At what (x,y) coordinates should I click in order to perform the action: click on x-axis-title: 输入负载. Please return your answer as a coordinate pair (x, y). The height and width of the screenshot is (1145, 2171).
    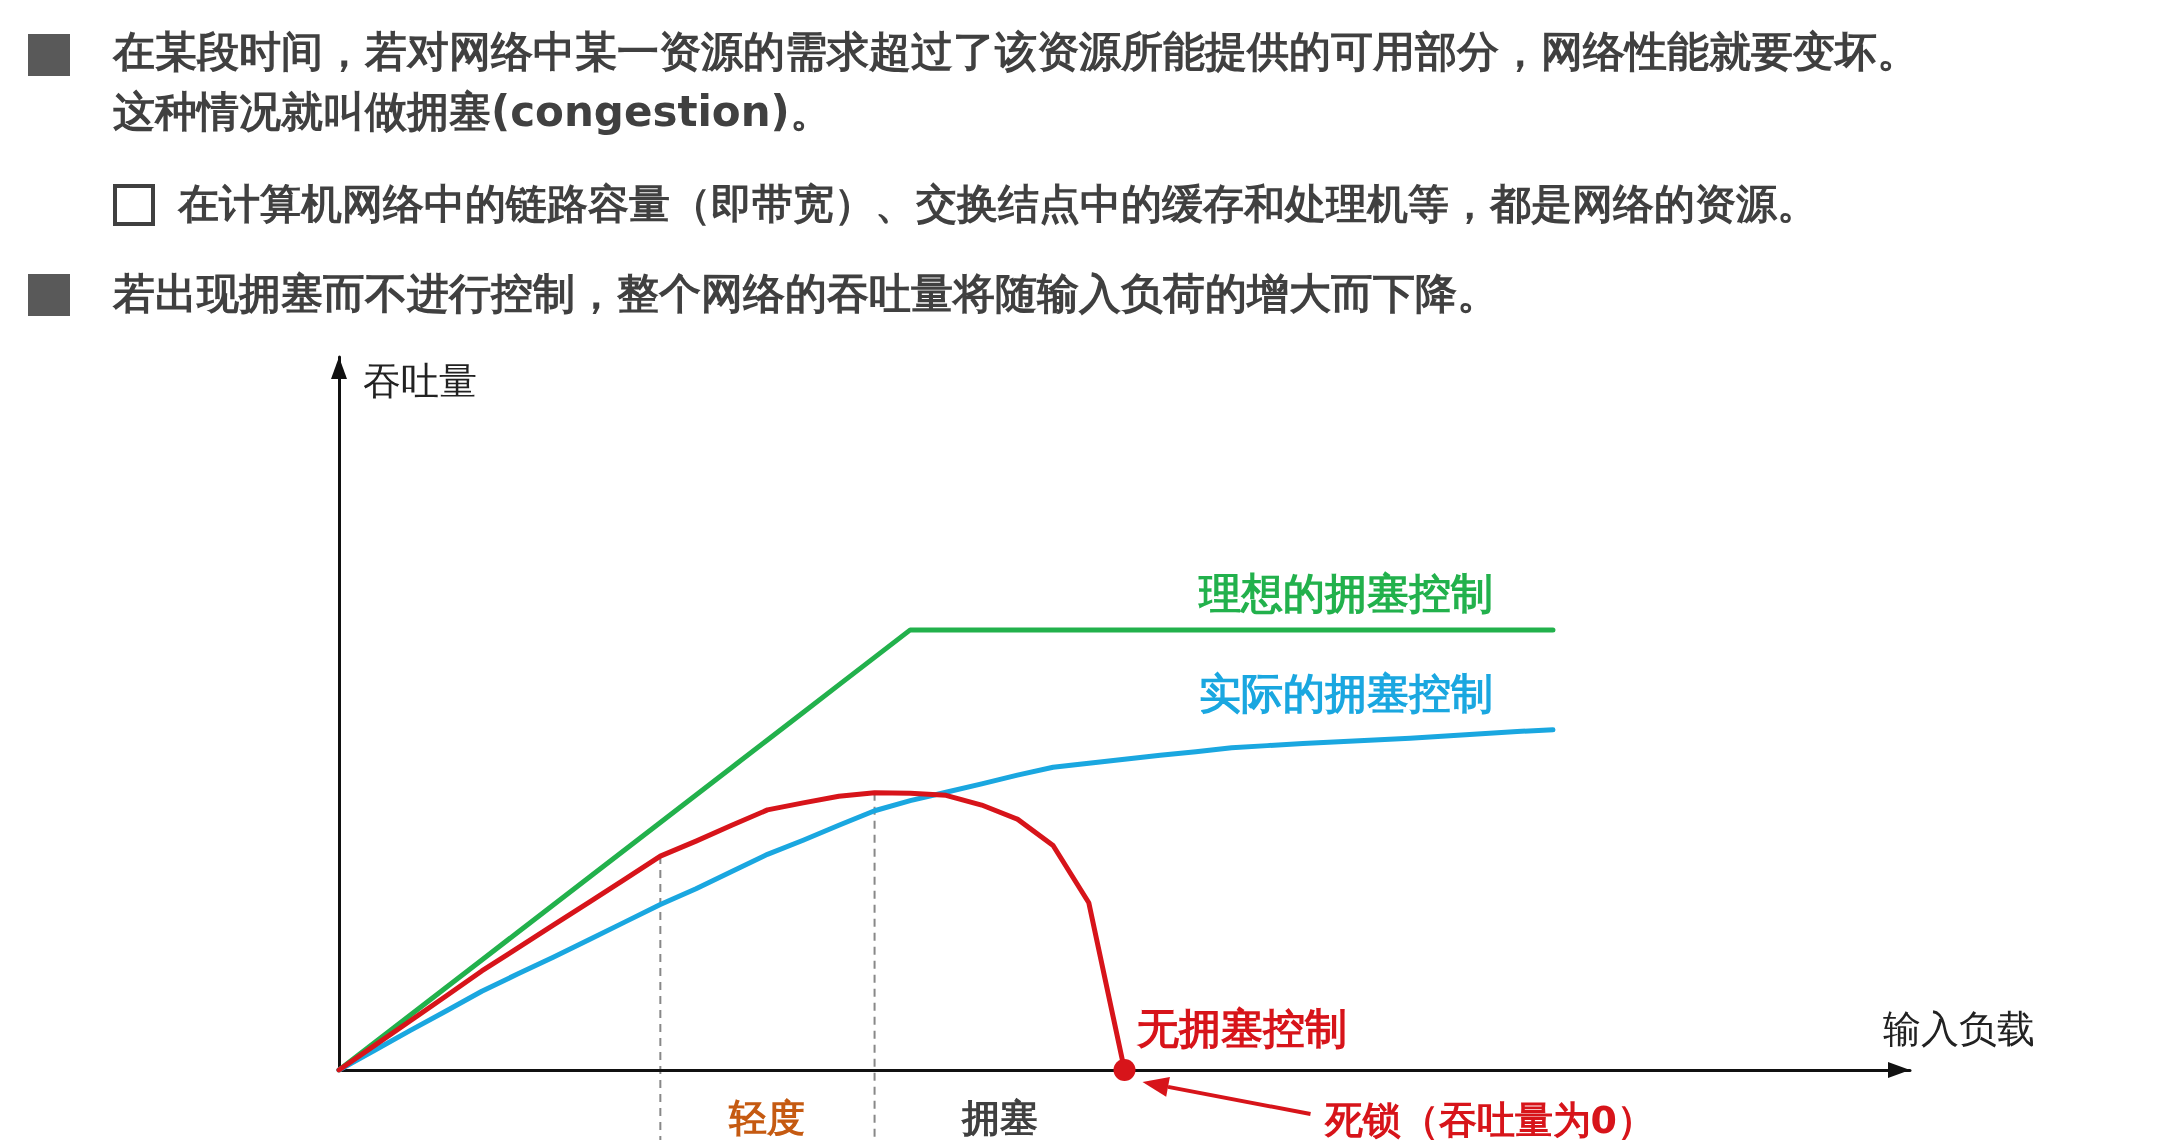
    Looking at the image, I should click on (1959, 1029).